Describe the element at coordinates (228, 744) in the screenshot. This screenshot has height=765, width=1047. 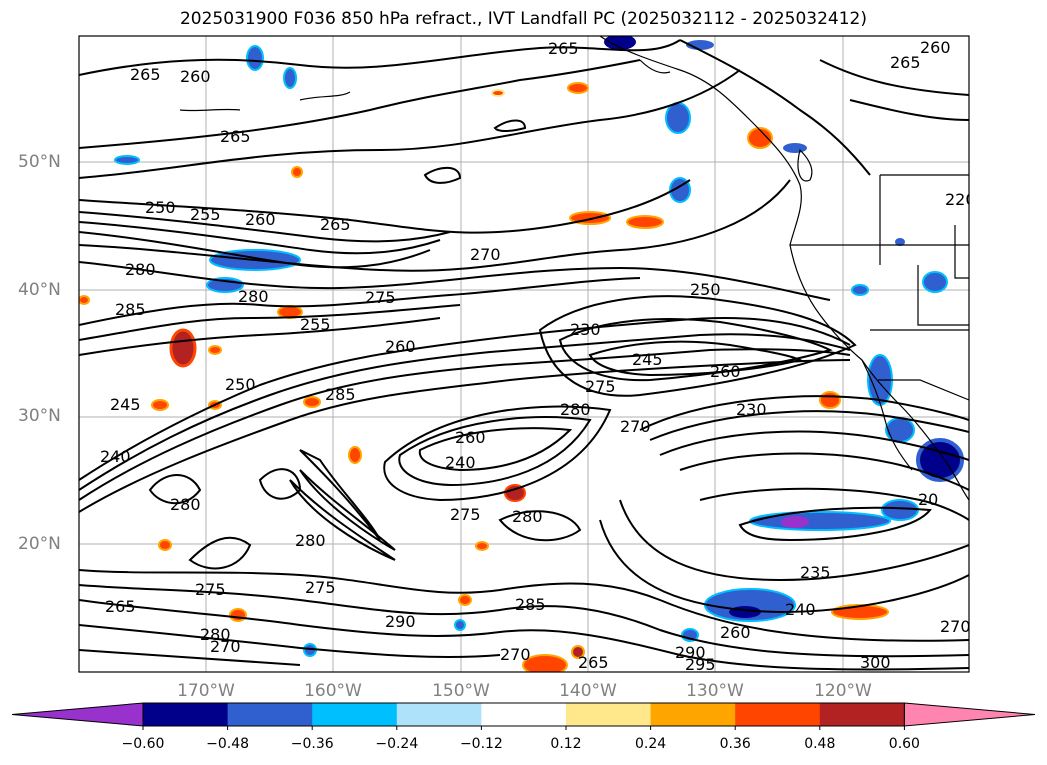
I see `colorbar-tick-label: −0.48` at that location.